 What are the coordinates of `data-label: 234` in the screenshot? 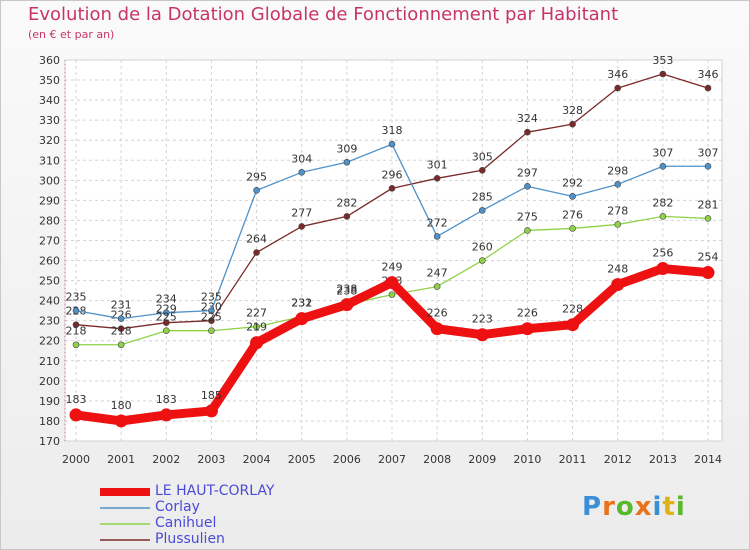 It's located at (166, 299).